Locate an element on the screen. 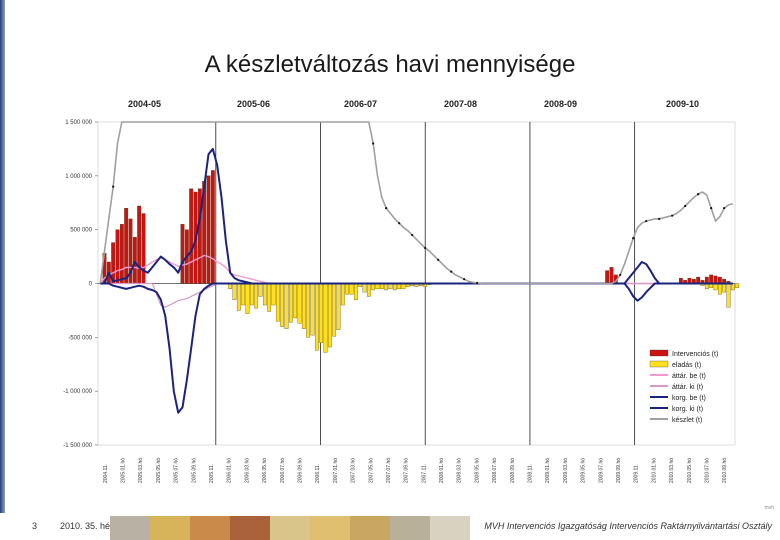 Image resolution: width=780 pixels, height=540 pixels. y-tick-label: 1 500 000 is located at coordinates (78, 123).